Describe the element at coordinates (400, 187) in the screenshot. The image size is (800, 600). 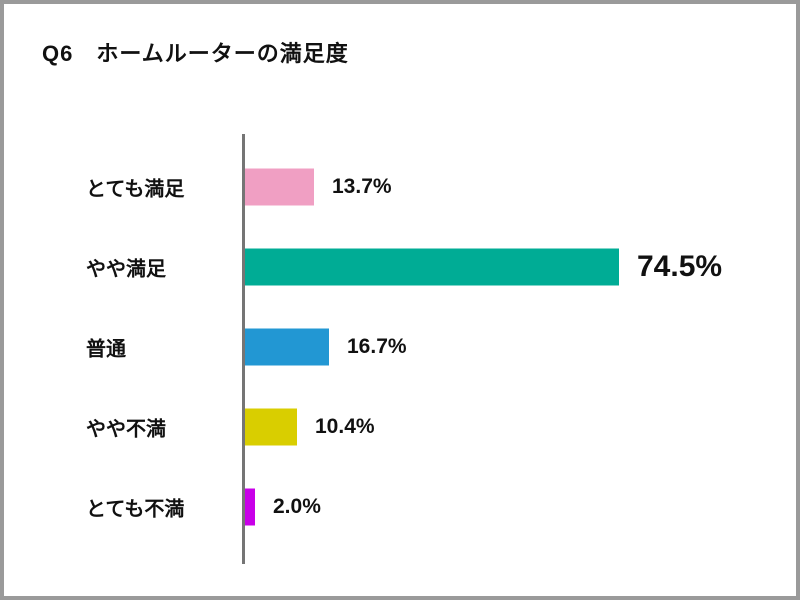
I see `chart-row: とても満足 13.7%` at that location.